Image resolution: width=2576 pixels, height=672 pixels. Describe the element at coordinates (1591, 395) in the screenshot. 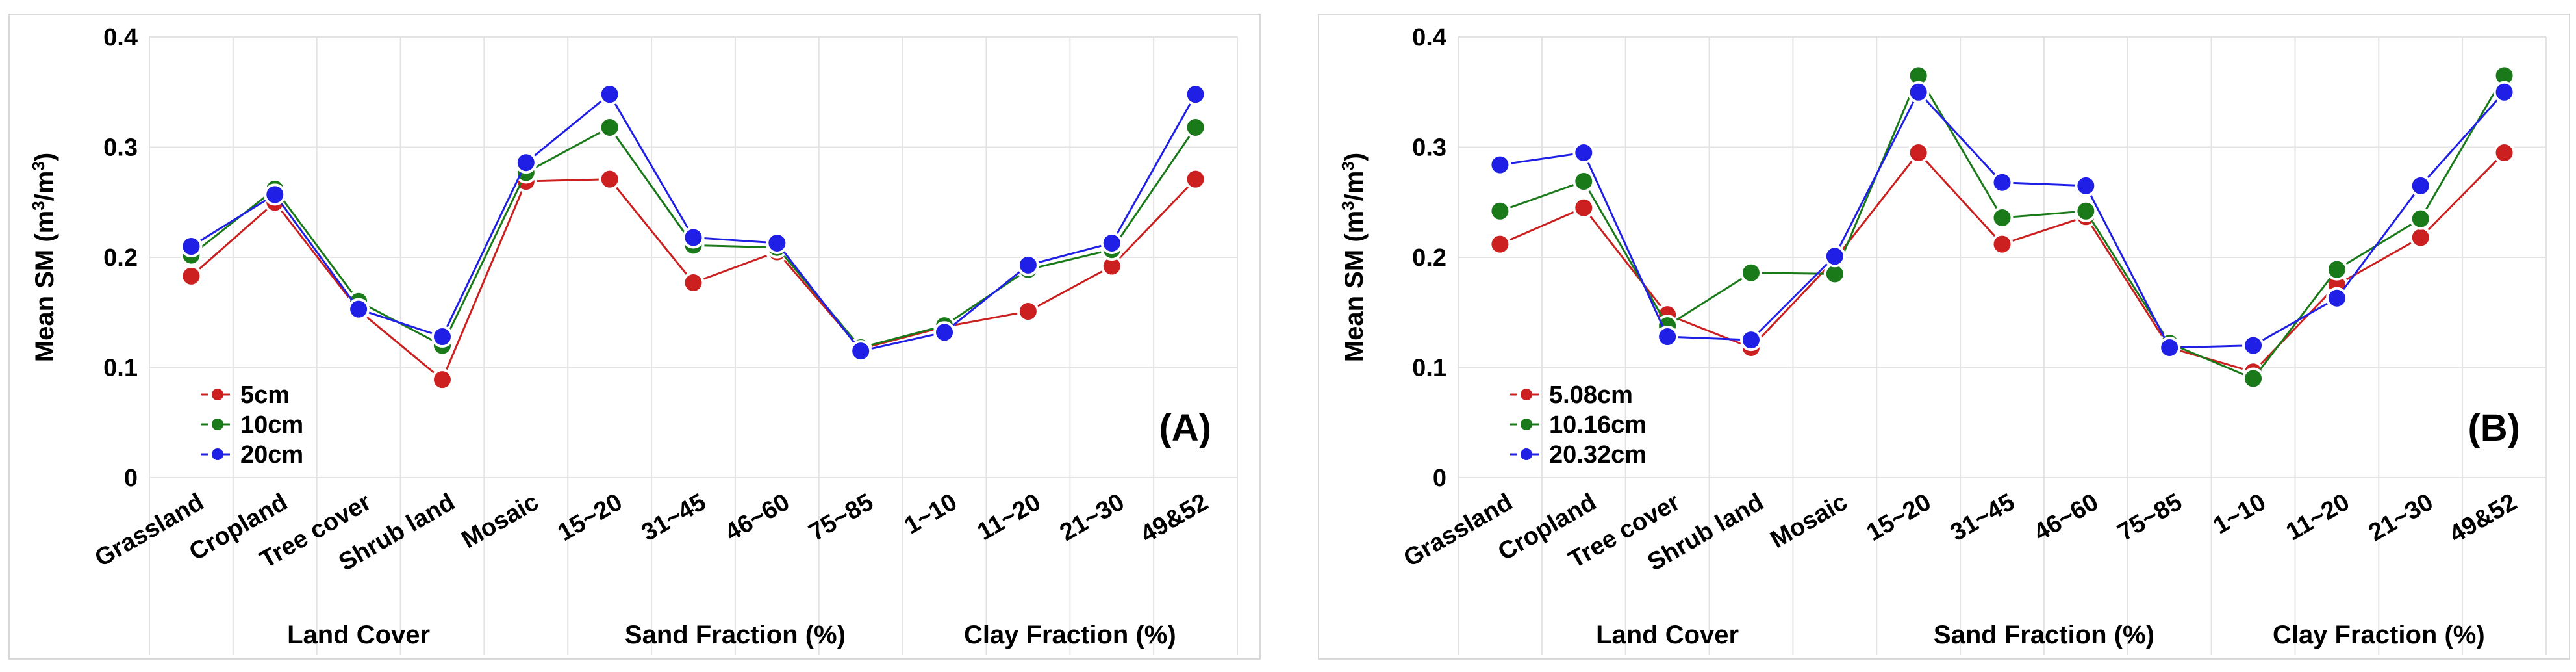

I see `legend-label: 5.08cm` at that location.